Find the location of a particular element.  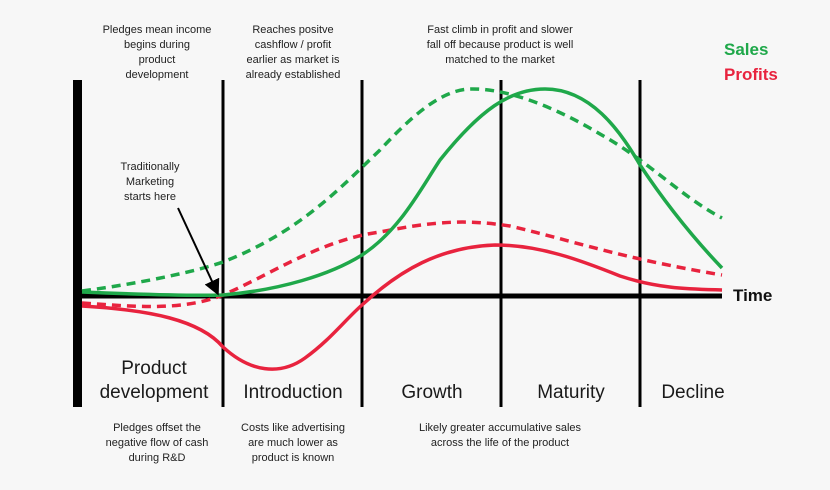

legend-profits: Profits is located at coordinates (751, 74).